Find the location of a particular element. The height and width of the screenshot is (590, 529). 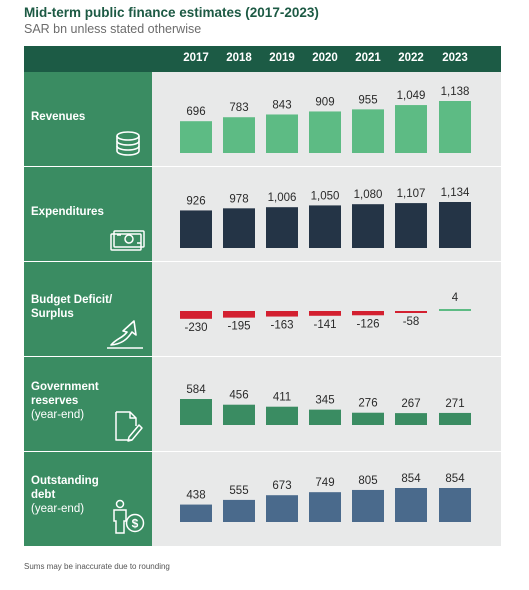

value-label-revenues-2020: 909 is located at coordinates (324, 102).